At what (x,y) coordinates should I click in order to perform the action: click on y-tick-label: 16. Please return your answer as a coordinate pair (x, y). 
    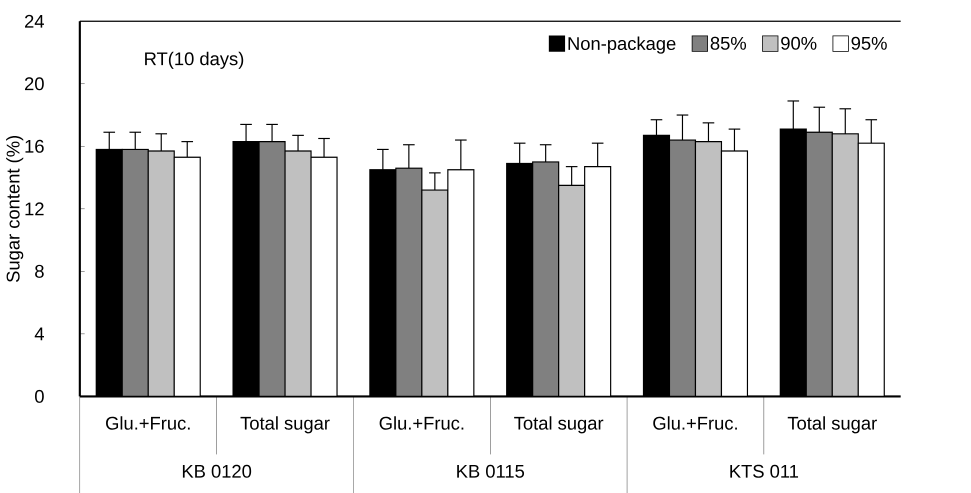
    Looking at the image, I should click on (34, 146).